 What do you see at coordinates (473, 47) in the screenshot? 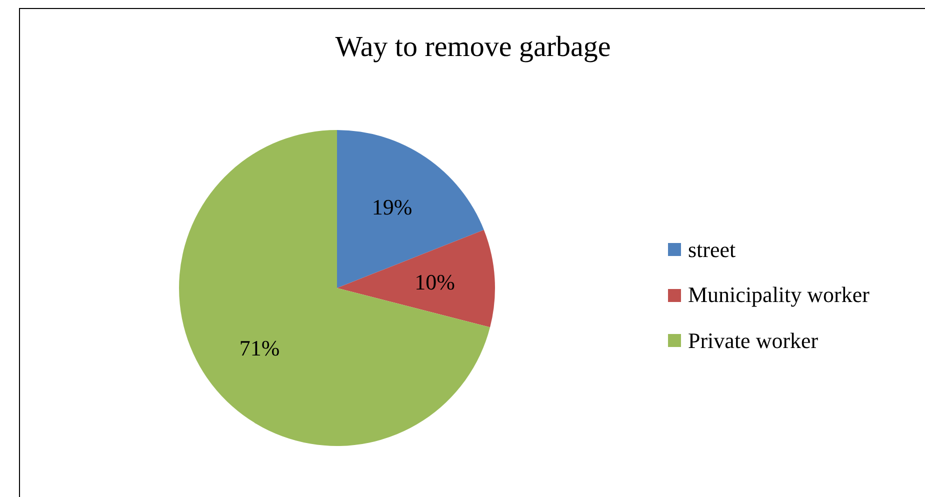
I see `chart-title: Way to remove garbage` at bounding box center [473, 47].